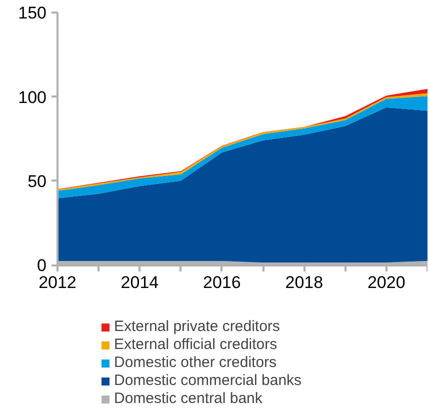  What do you see at coordinates (139, 282) in the screenshot?
I see `x-tick-label: 2014` at bounding box center [139, 282].